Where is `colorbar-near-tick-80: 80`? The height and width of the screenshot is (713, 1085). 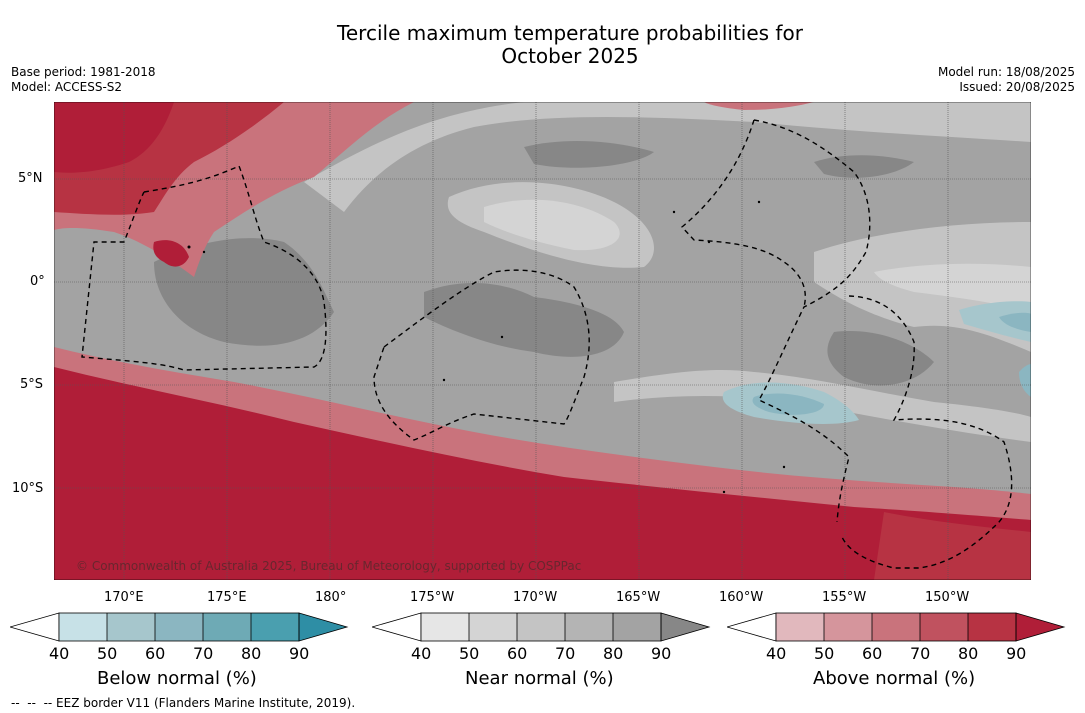
colorbar-near-tick-80: 80 is located at coordinates (613, 653).